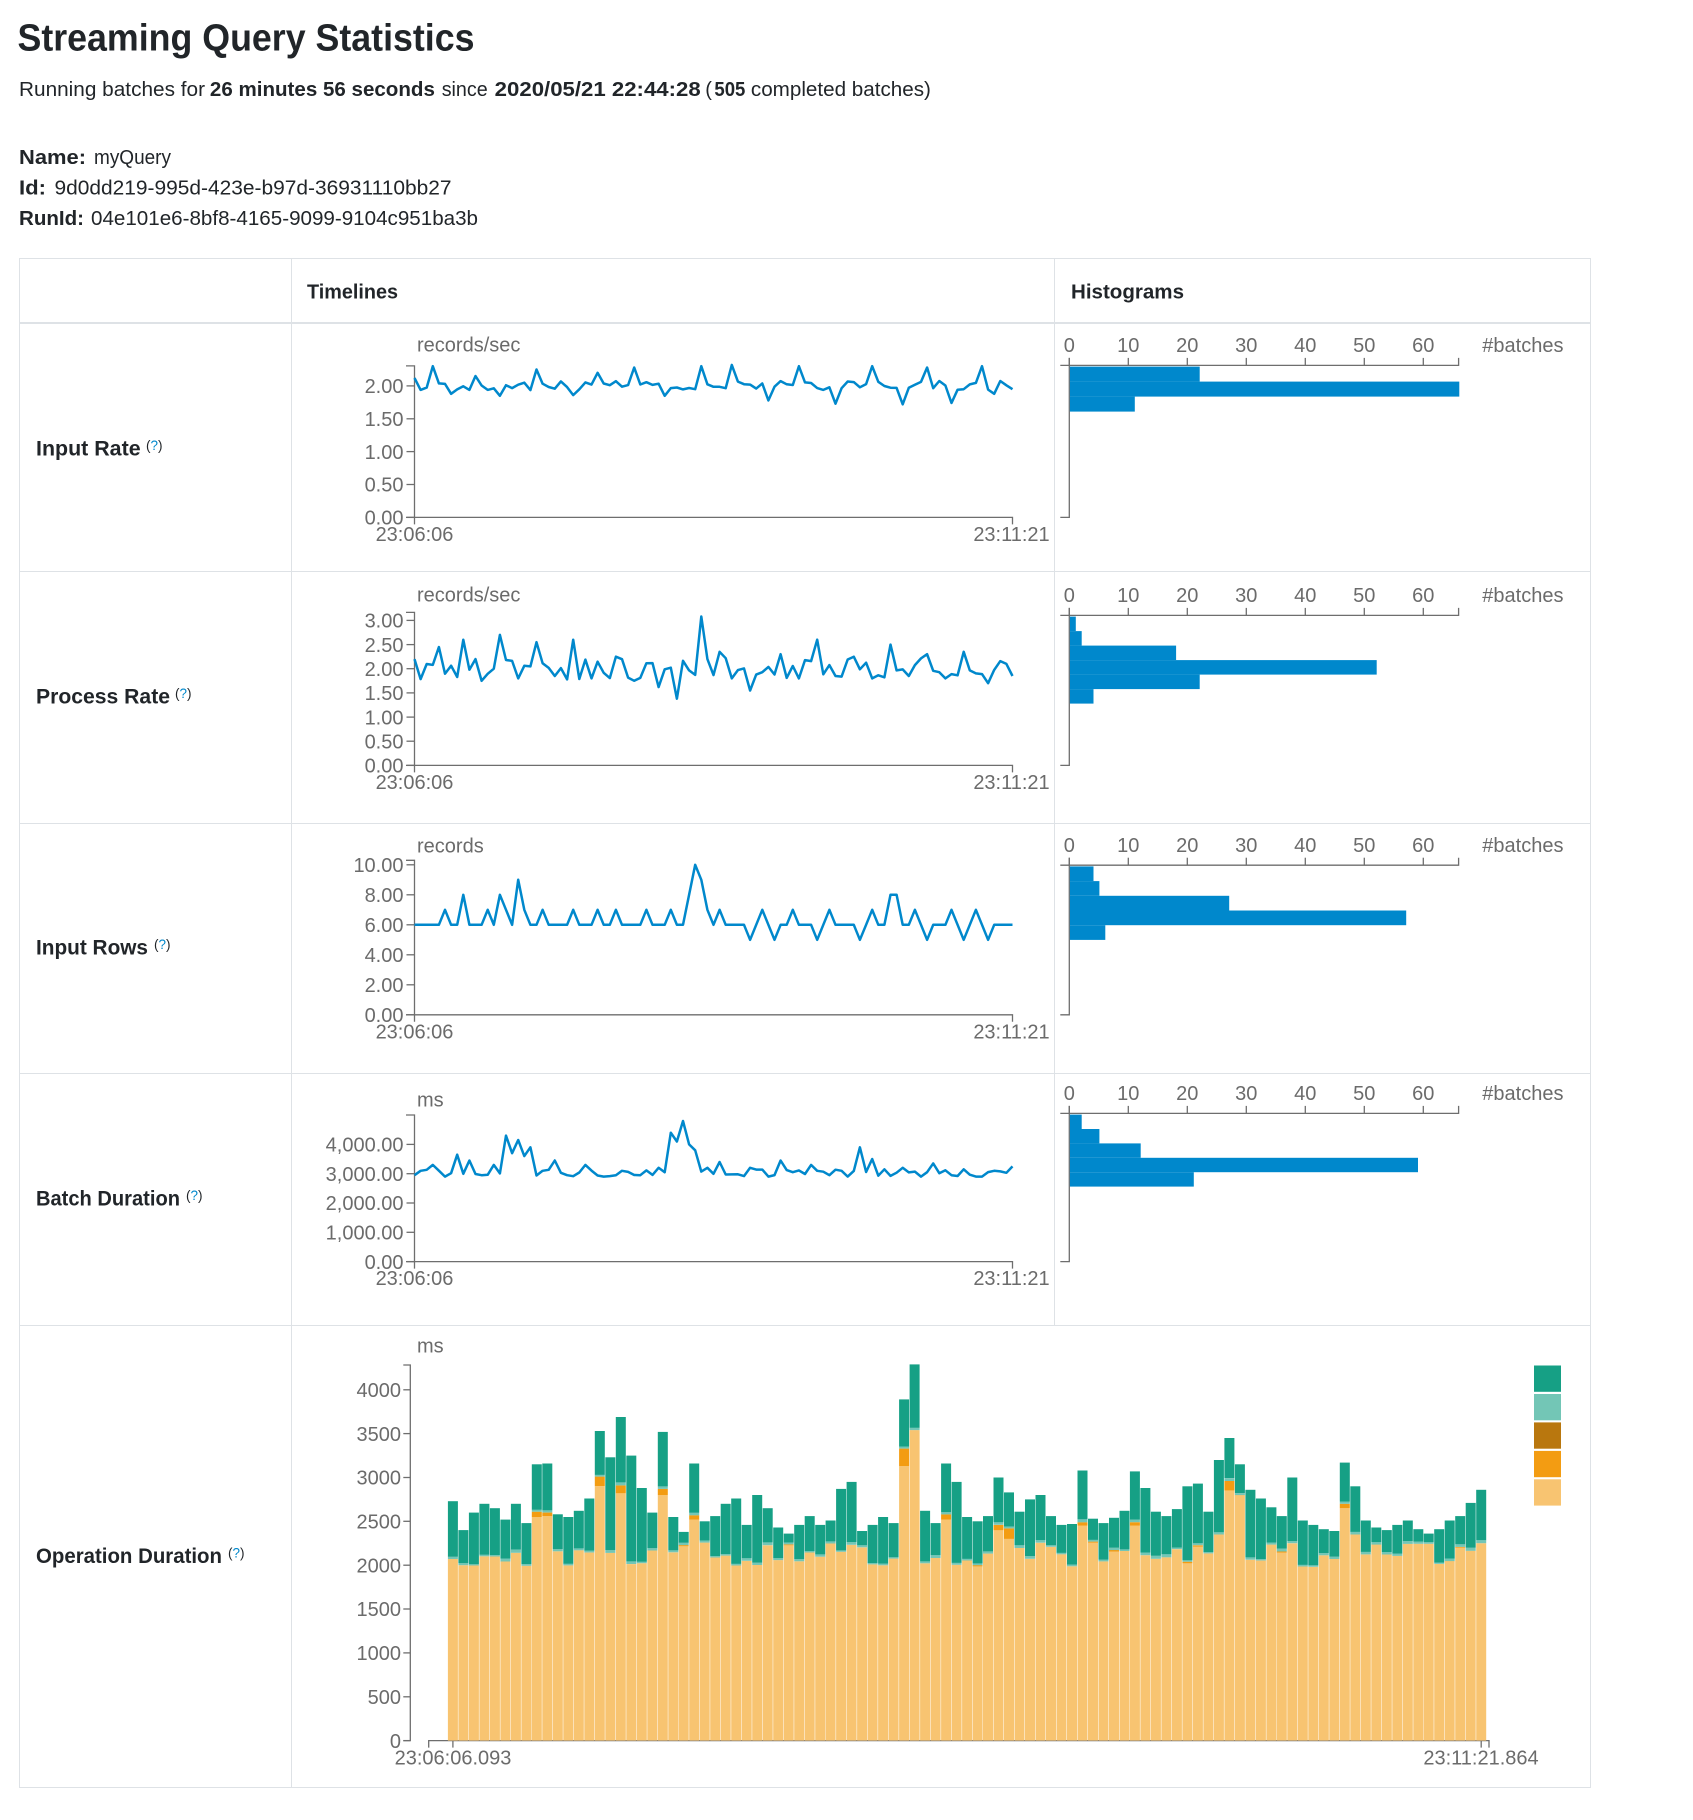  I want to click on svg-text: myQuery, so click(132, 158).